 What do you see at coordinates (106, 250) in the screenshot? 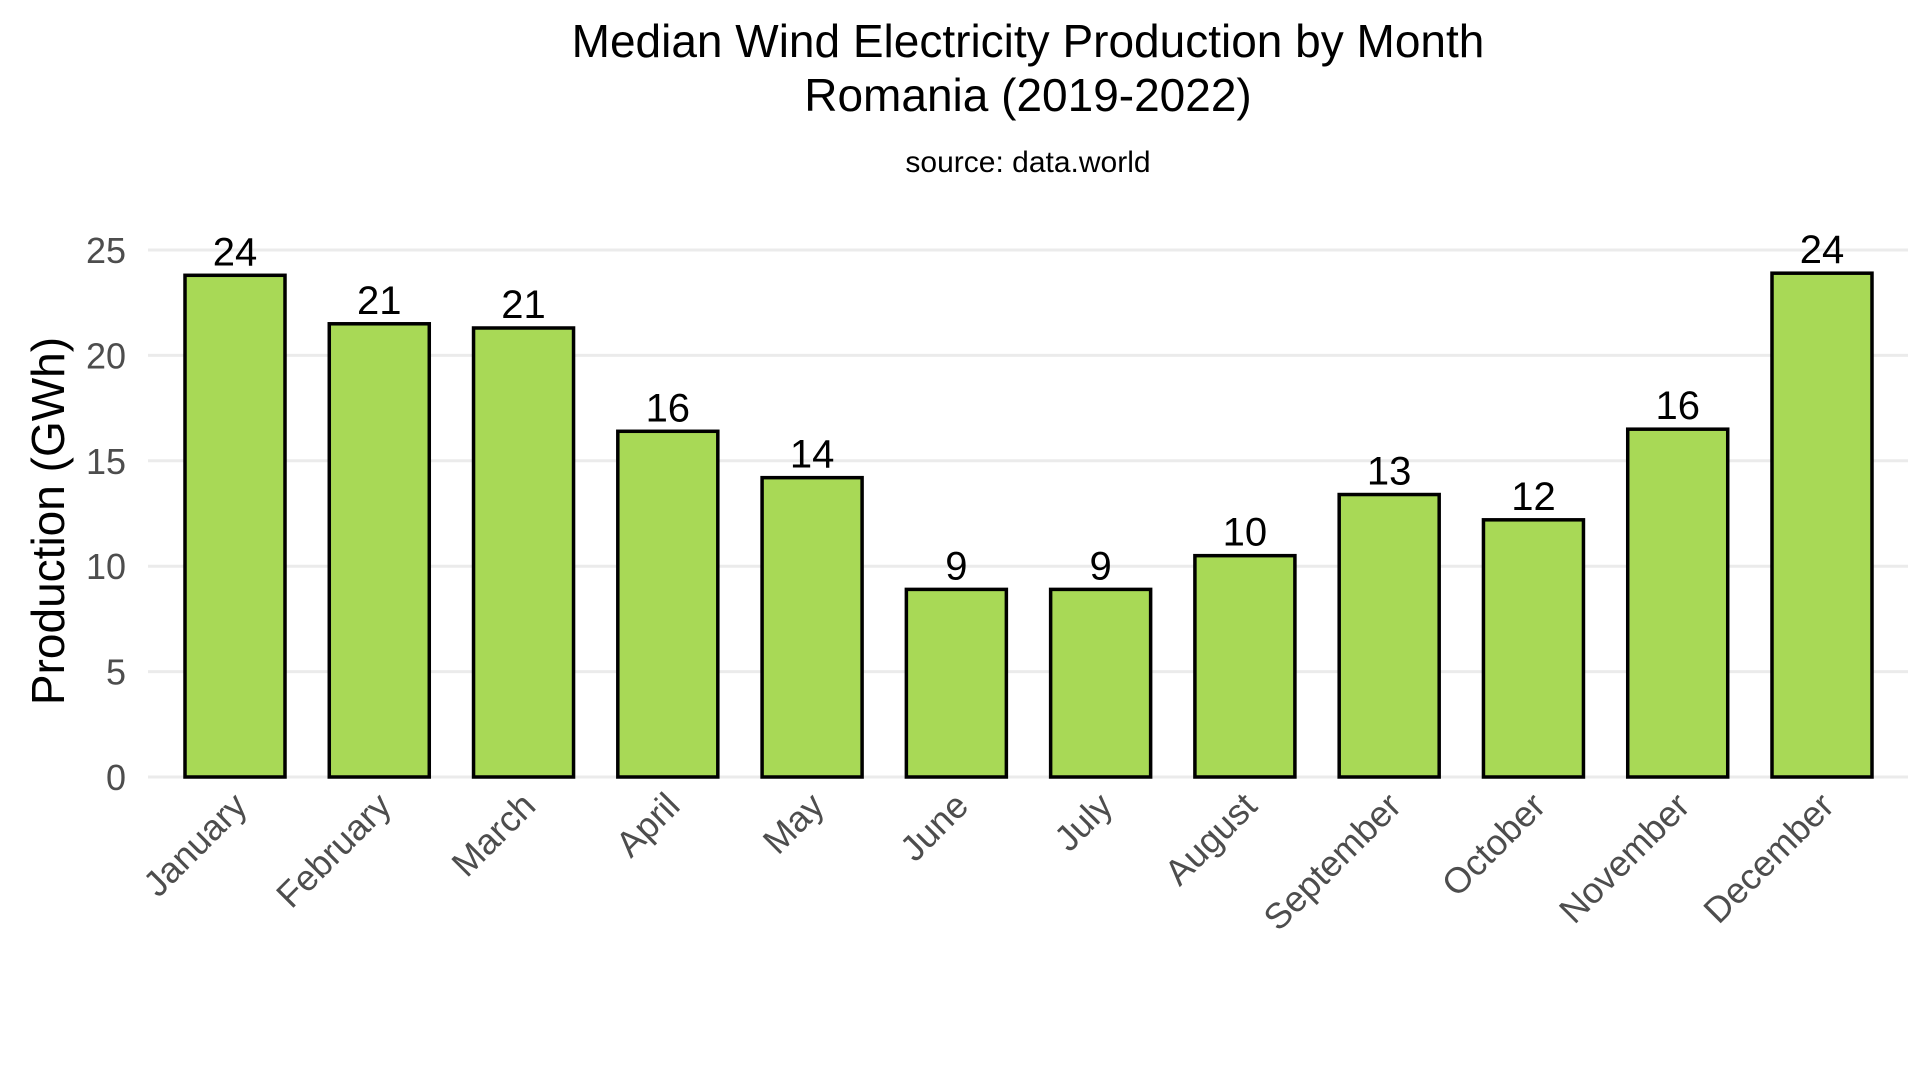
I see `y-tick-label: 25` at bounding box center [106, 250].